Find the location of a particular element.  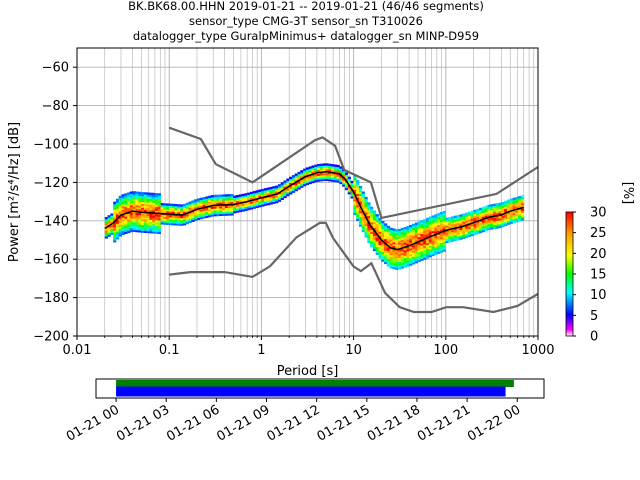

y-tick-label: −160 is located at coordinates (51, 260).